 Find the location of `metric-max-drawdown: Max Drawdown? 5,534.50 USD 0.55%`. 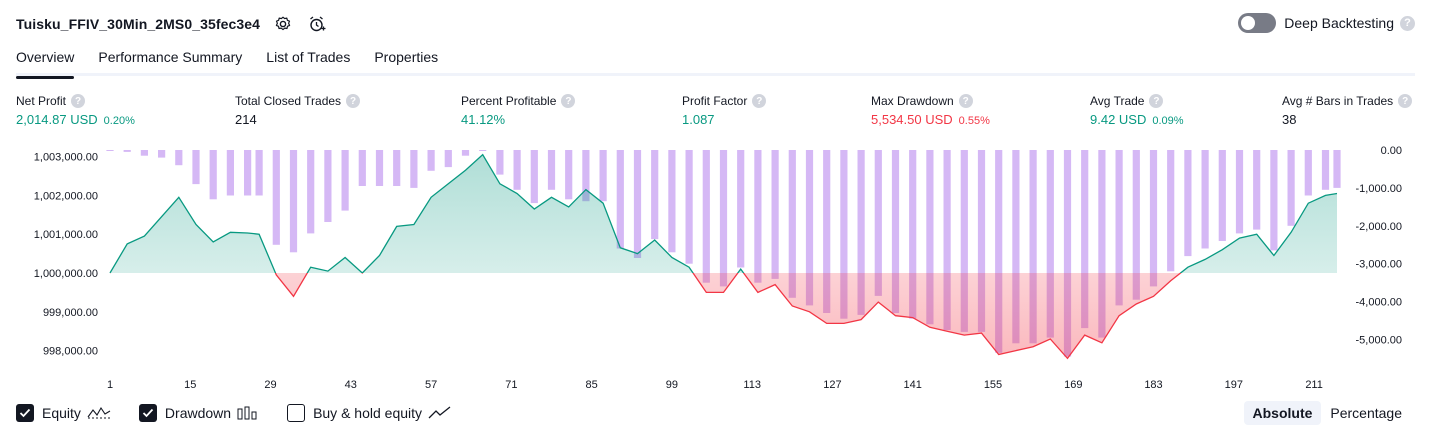

metric-max-drawdown: Max Drawdown? 5,534.50 USD 0.55% is located at coordinates (930, 110).